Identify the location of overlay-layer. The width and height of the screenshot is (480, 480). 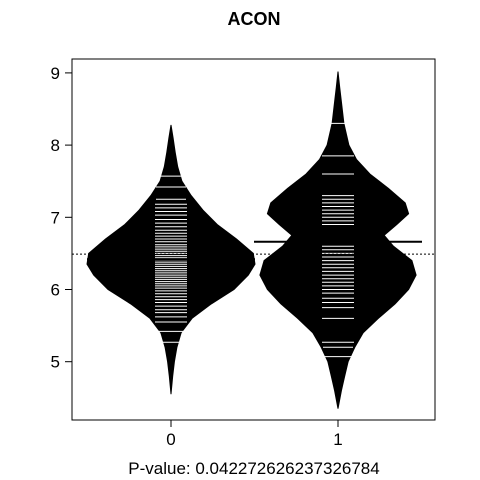
(253, 250).